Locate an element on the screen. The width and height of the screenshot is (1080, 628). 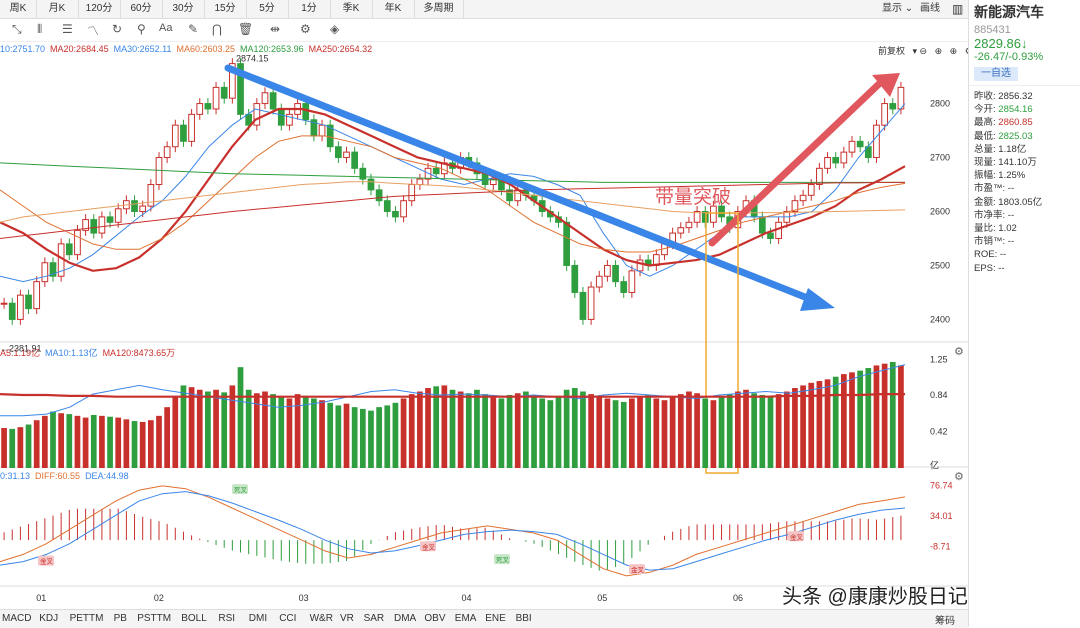
layers-icon: ◈ is located at coordinates (335, 29).